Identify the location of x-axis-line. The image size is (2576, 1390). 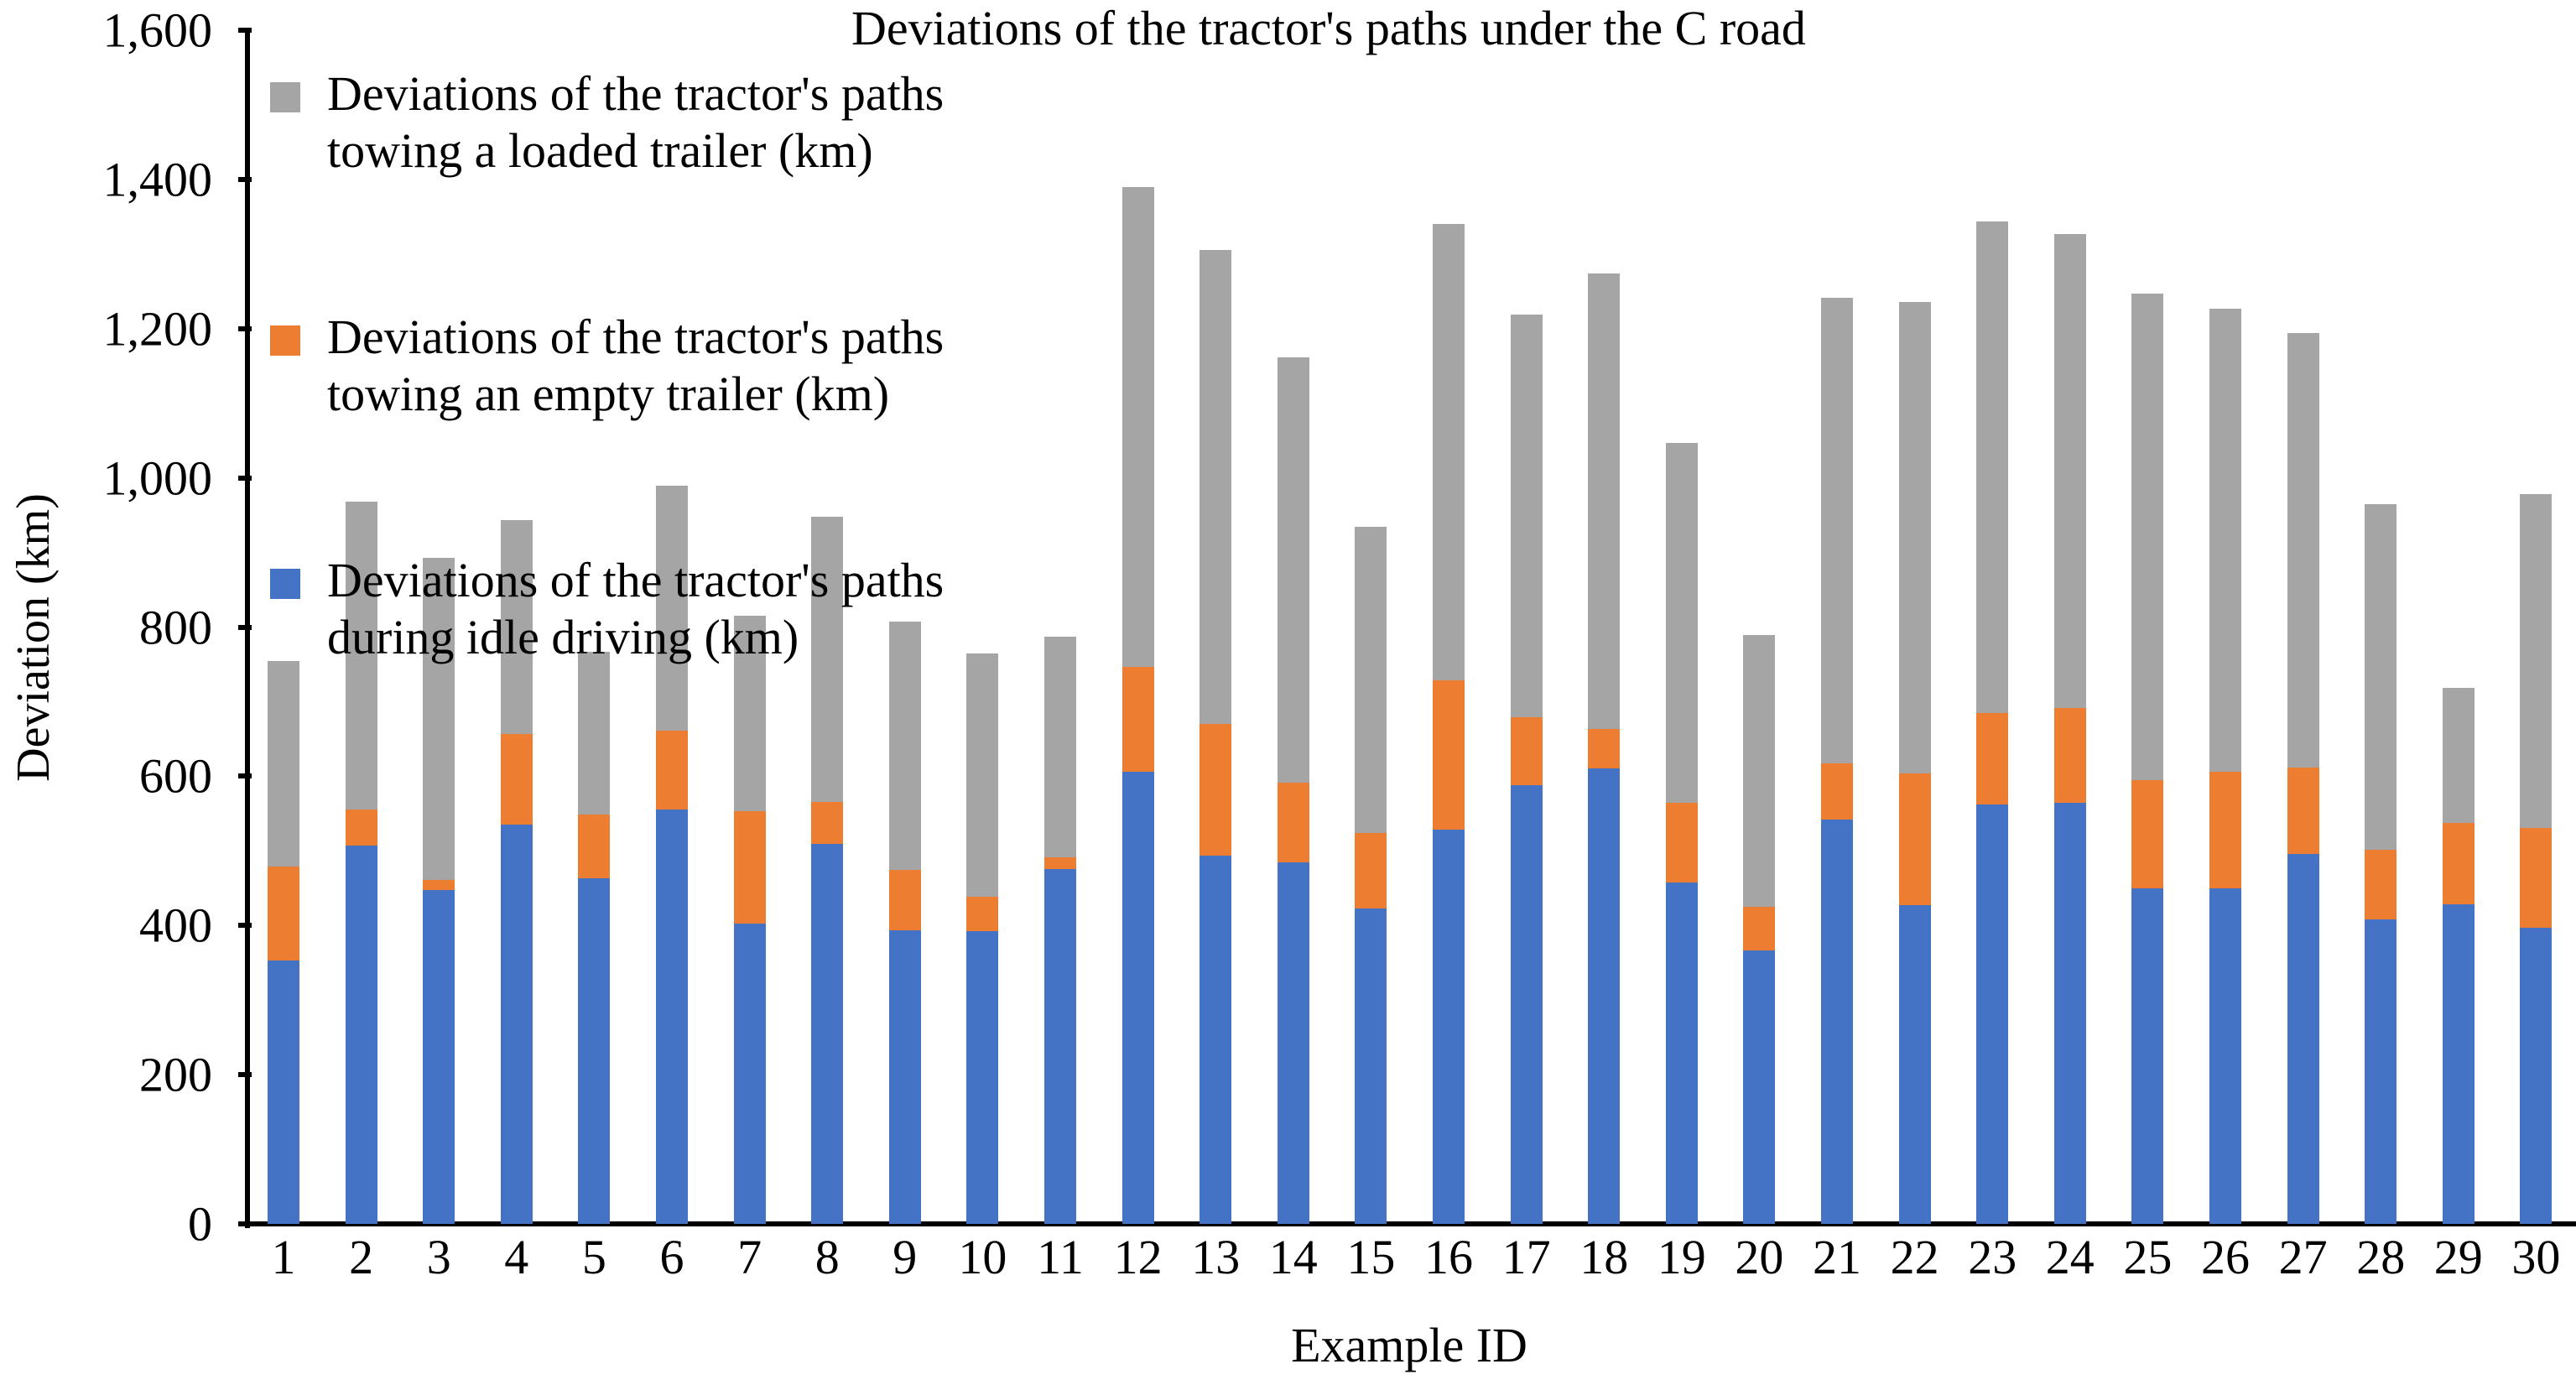
(1410, 1223).